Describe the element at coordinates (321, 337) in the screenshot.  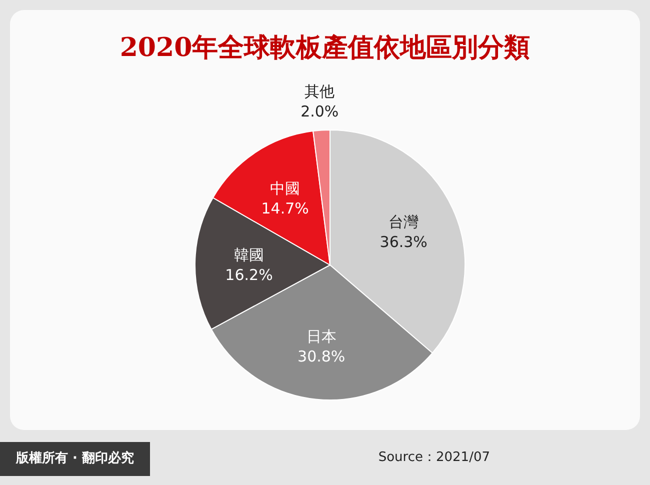
I see `slice-label: 日本` at that location.